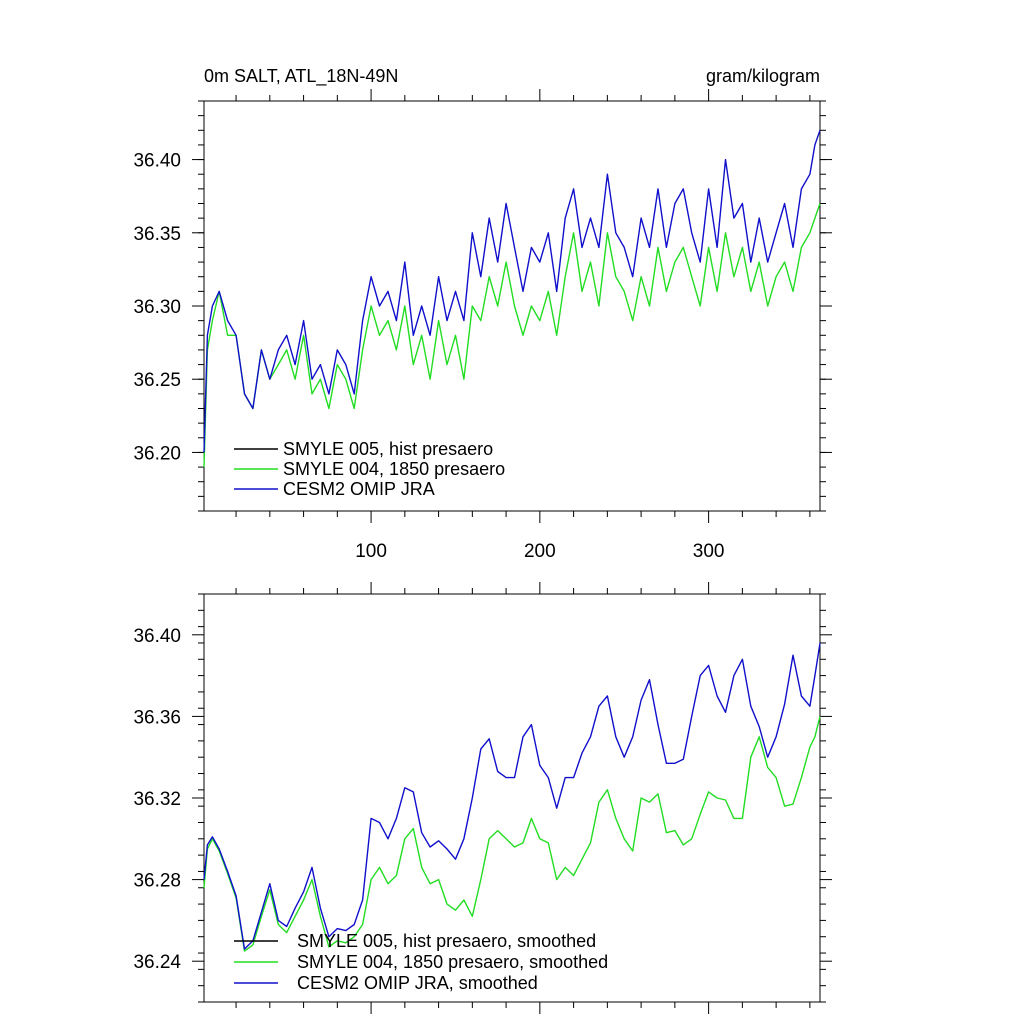 The width and height of the screenshot is (1024, 1024). I want to click on x-tick-label: 100, so click(371, 551).